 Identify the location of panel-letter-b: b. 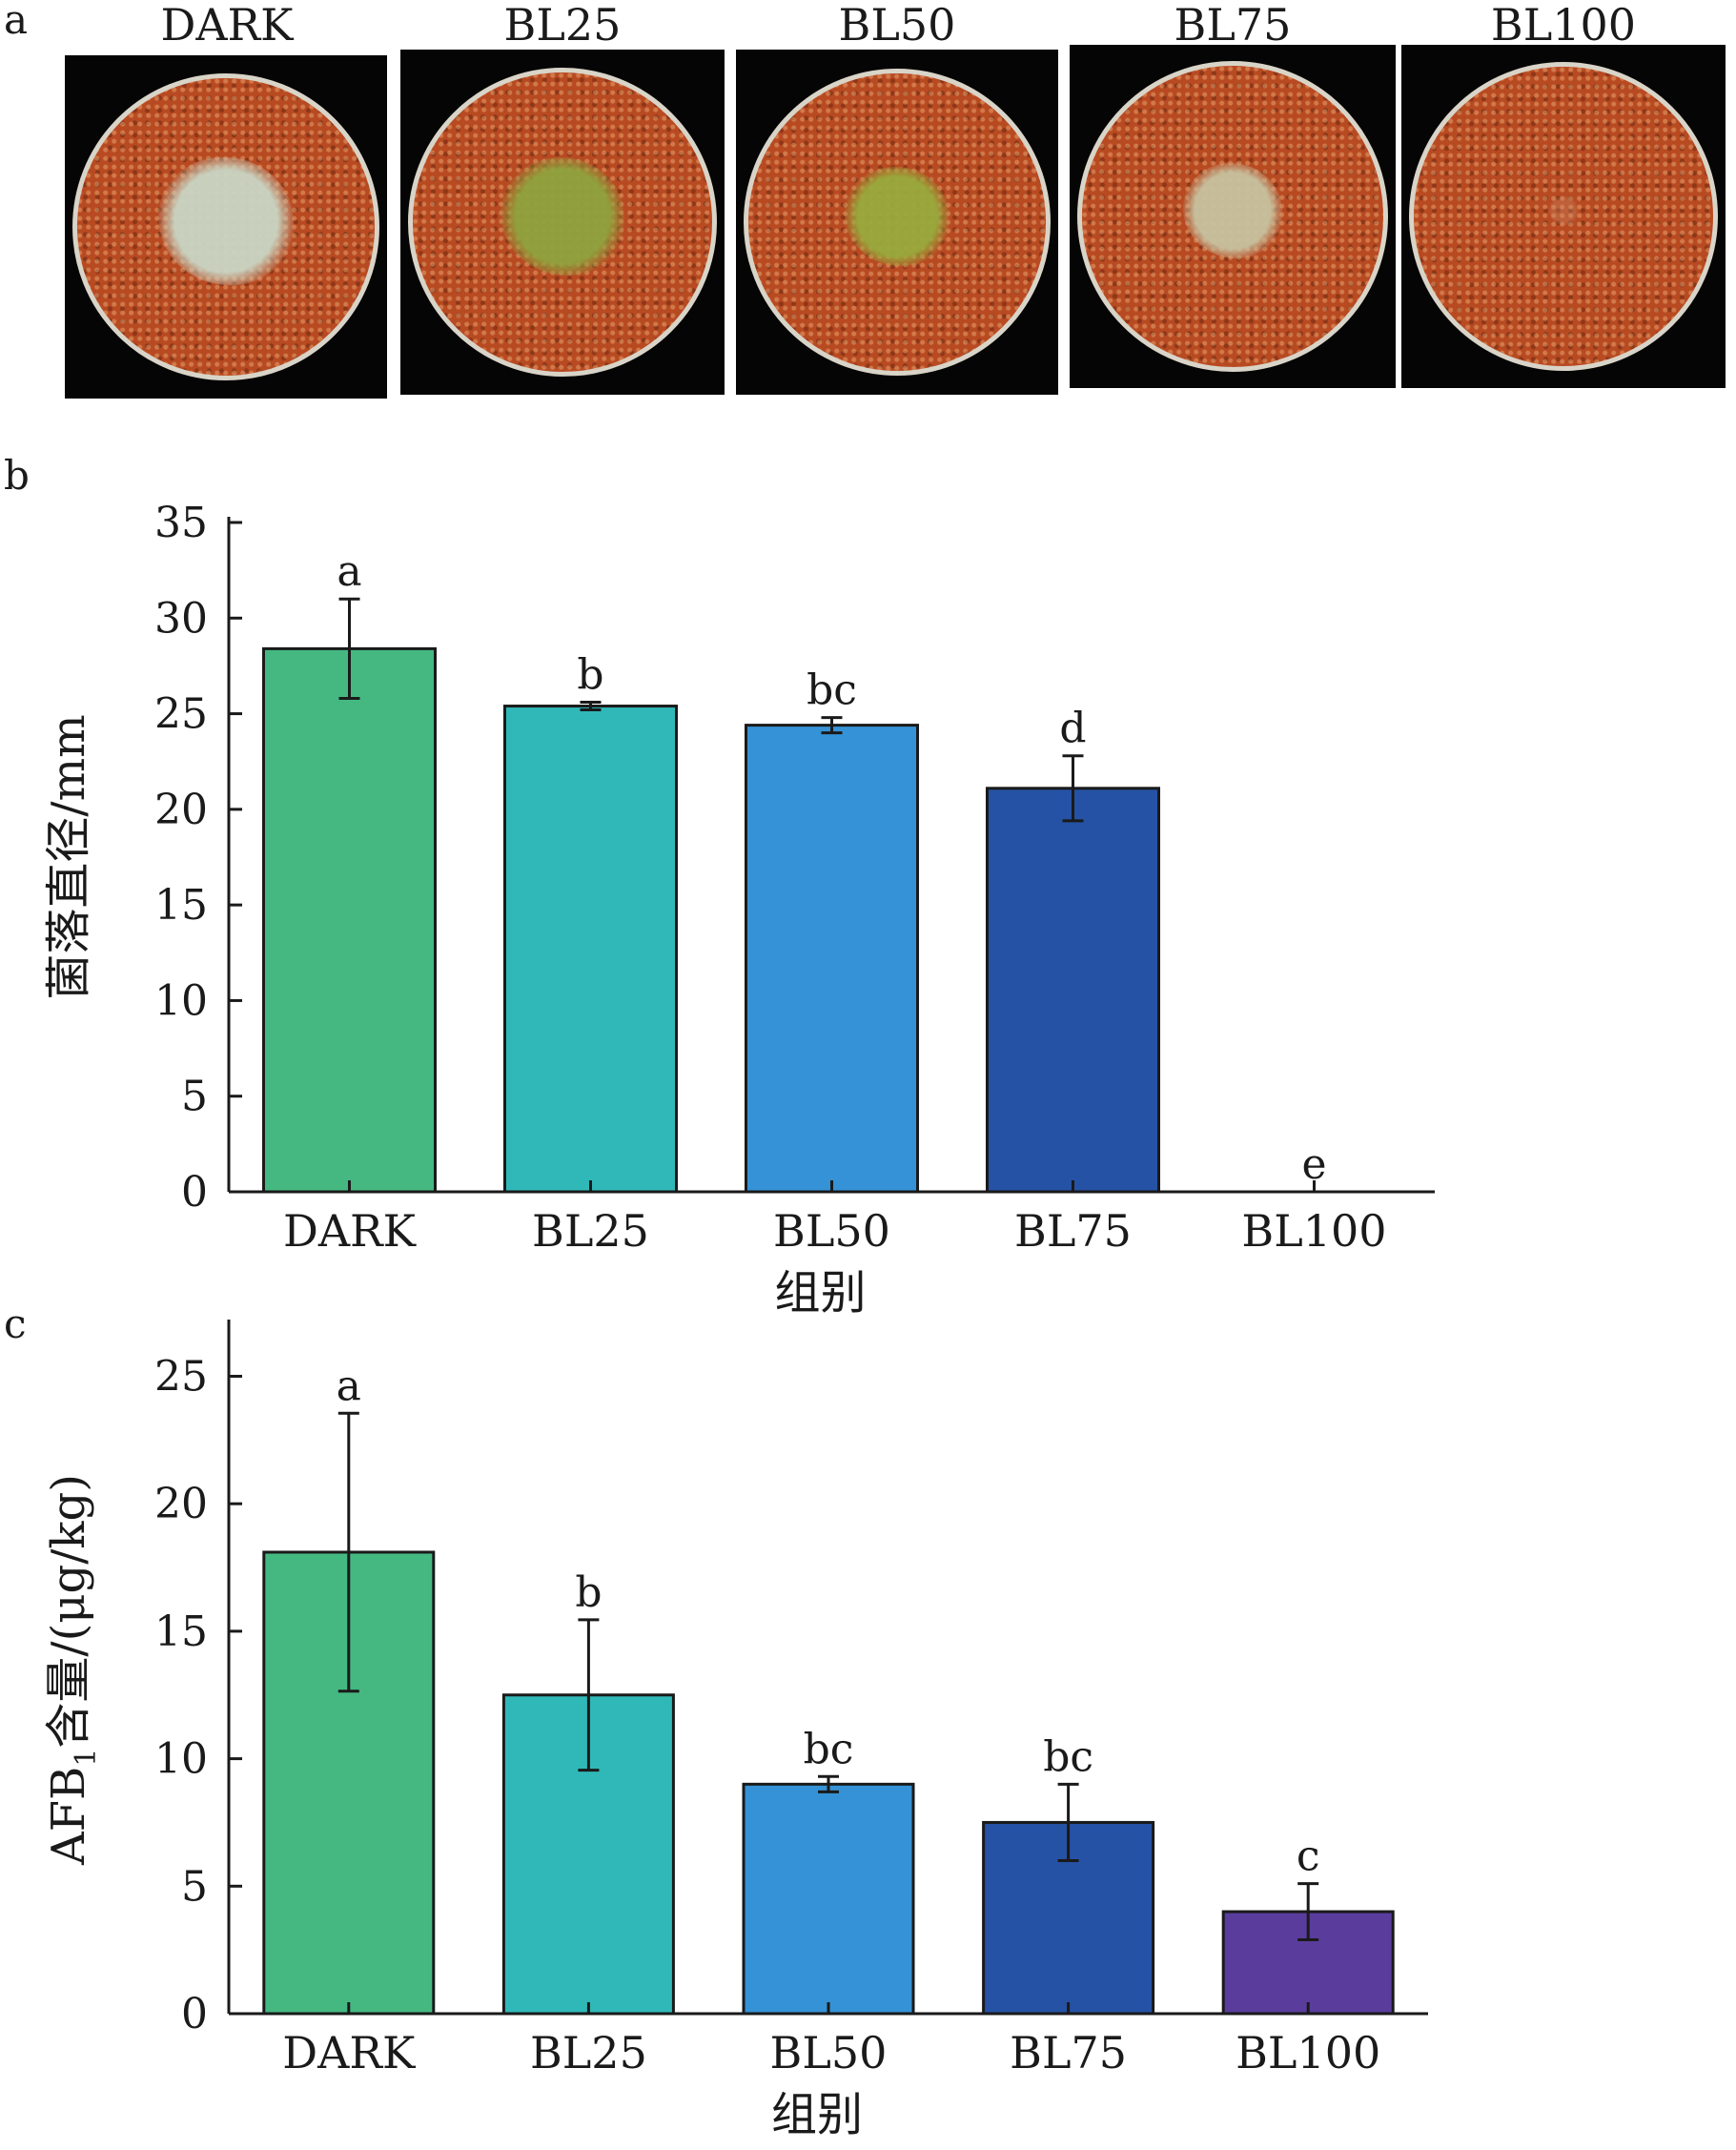
(17, 475).